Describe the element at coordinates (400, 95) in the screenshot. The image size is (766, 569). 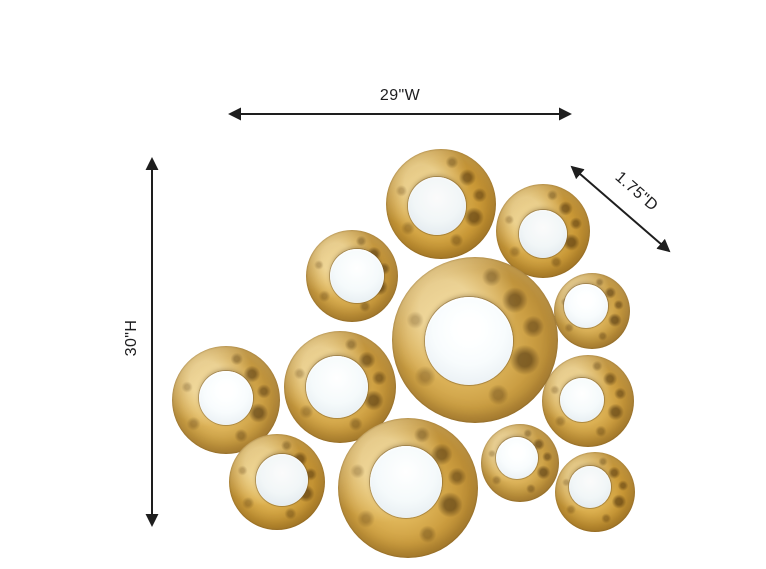
I see `width-dimension-label: 29"W` at that location.